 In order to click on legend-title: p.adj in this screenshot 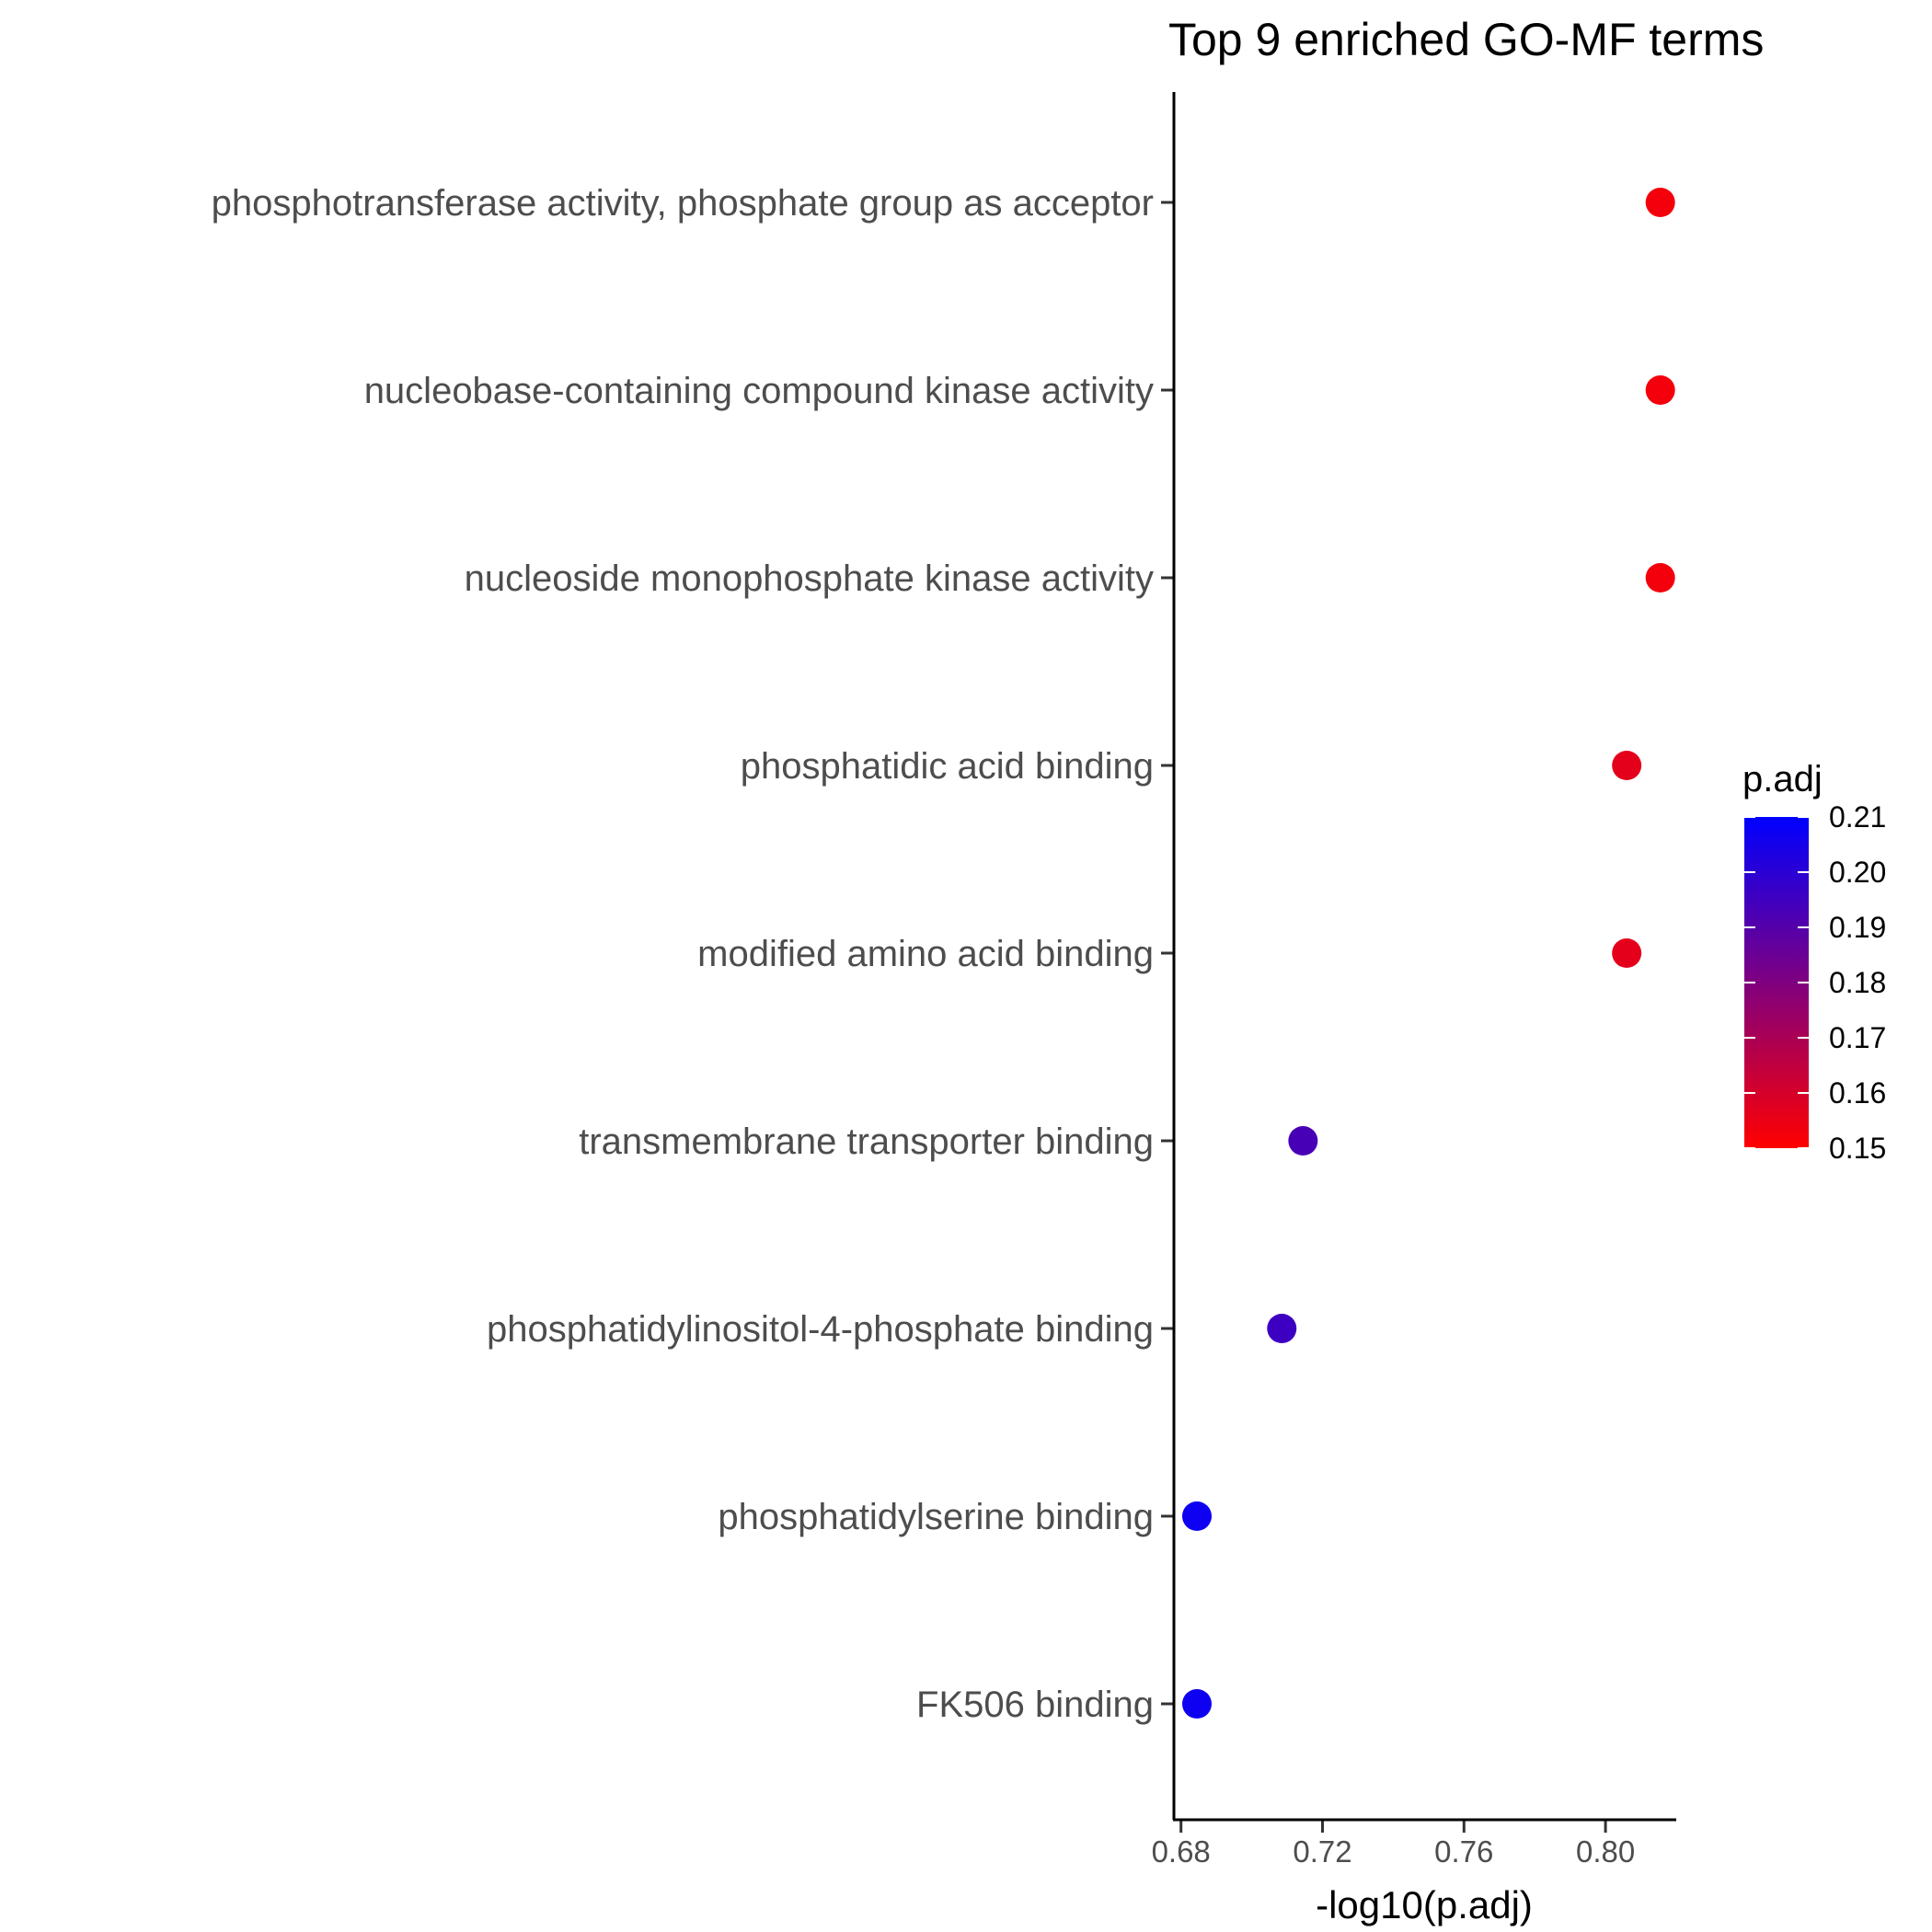, I will do `click(1782, 779)`.